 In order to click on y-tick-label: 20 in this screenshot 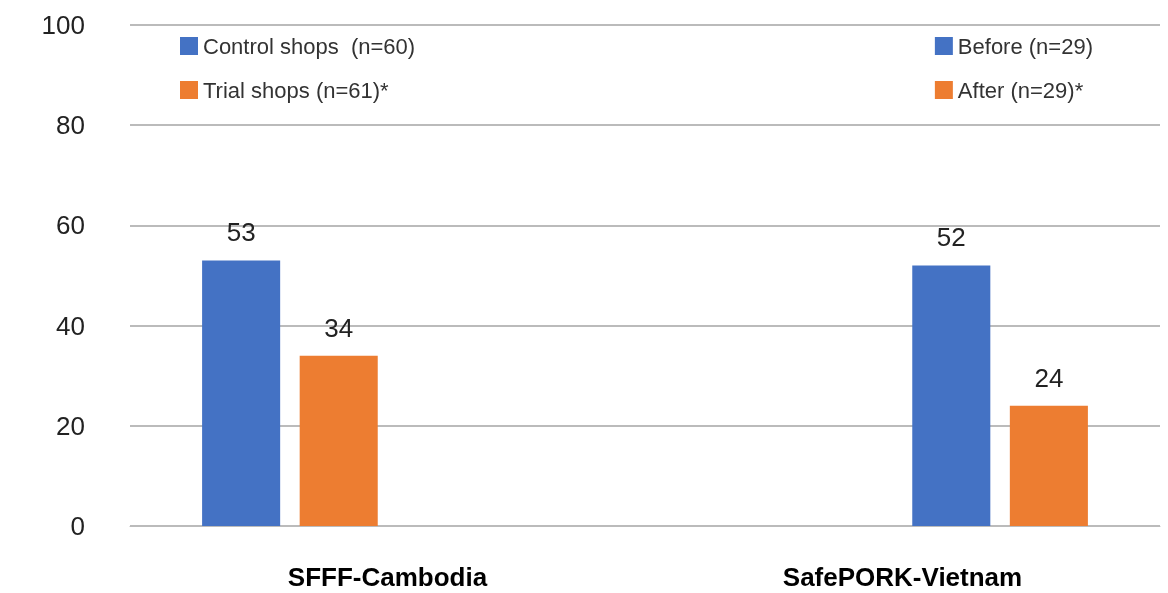, I will do `click(70, 425)`.